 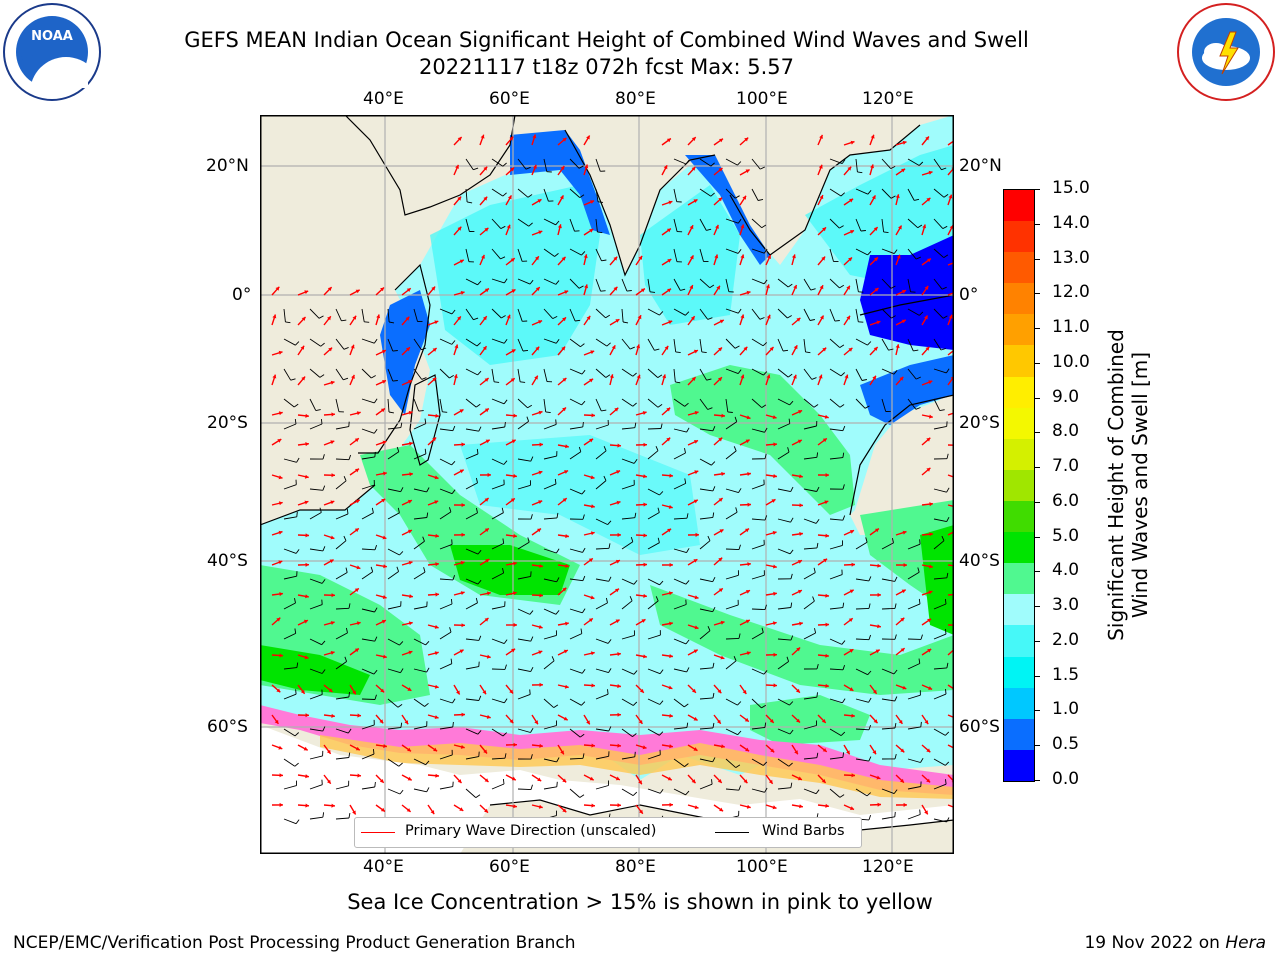 I want to click on wave-direction-arrow, so click(x=950, y=778).